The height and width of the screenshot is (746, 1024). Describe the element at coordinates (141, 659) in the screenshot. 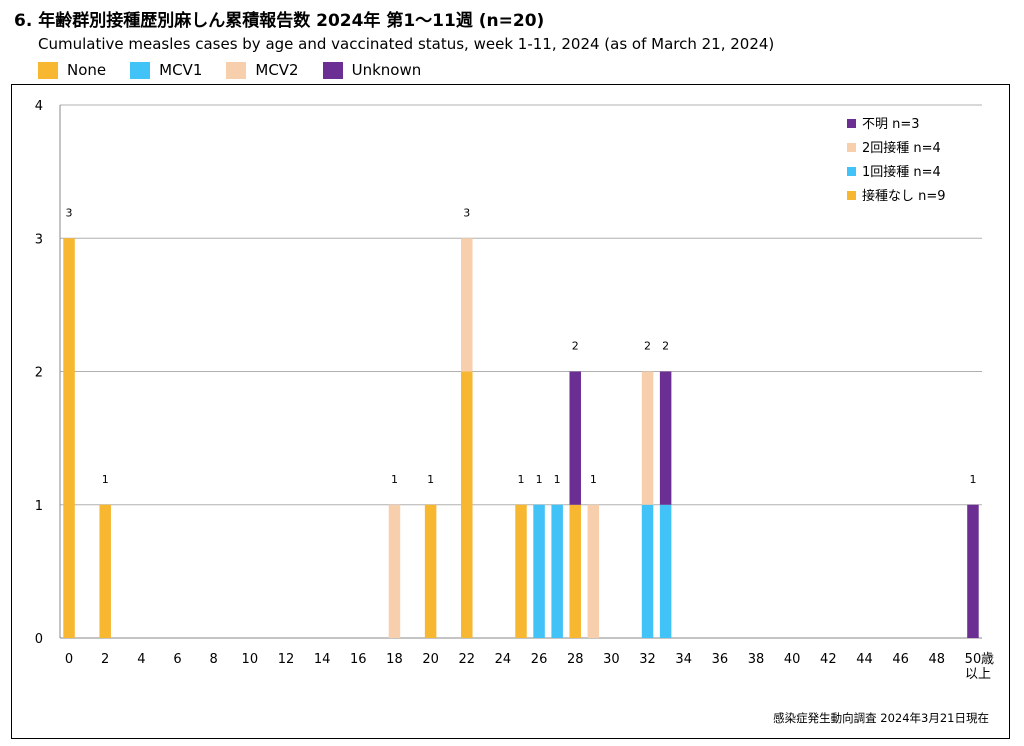

I see `x-tick-label: 4` at that location.